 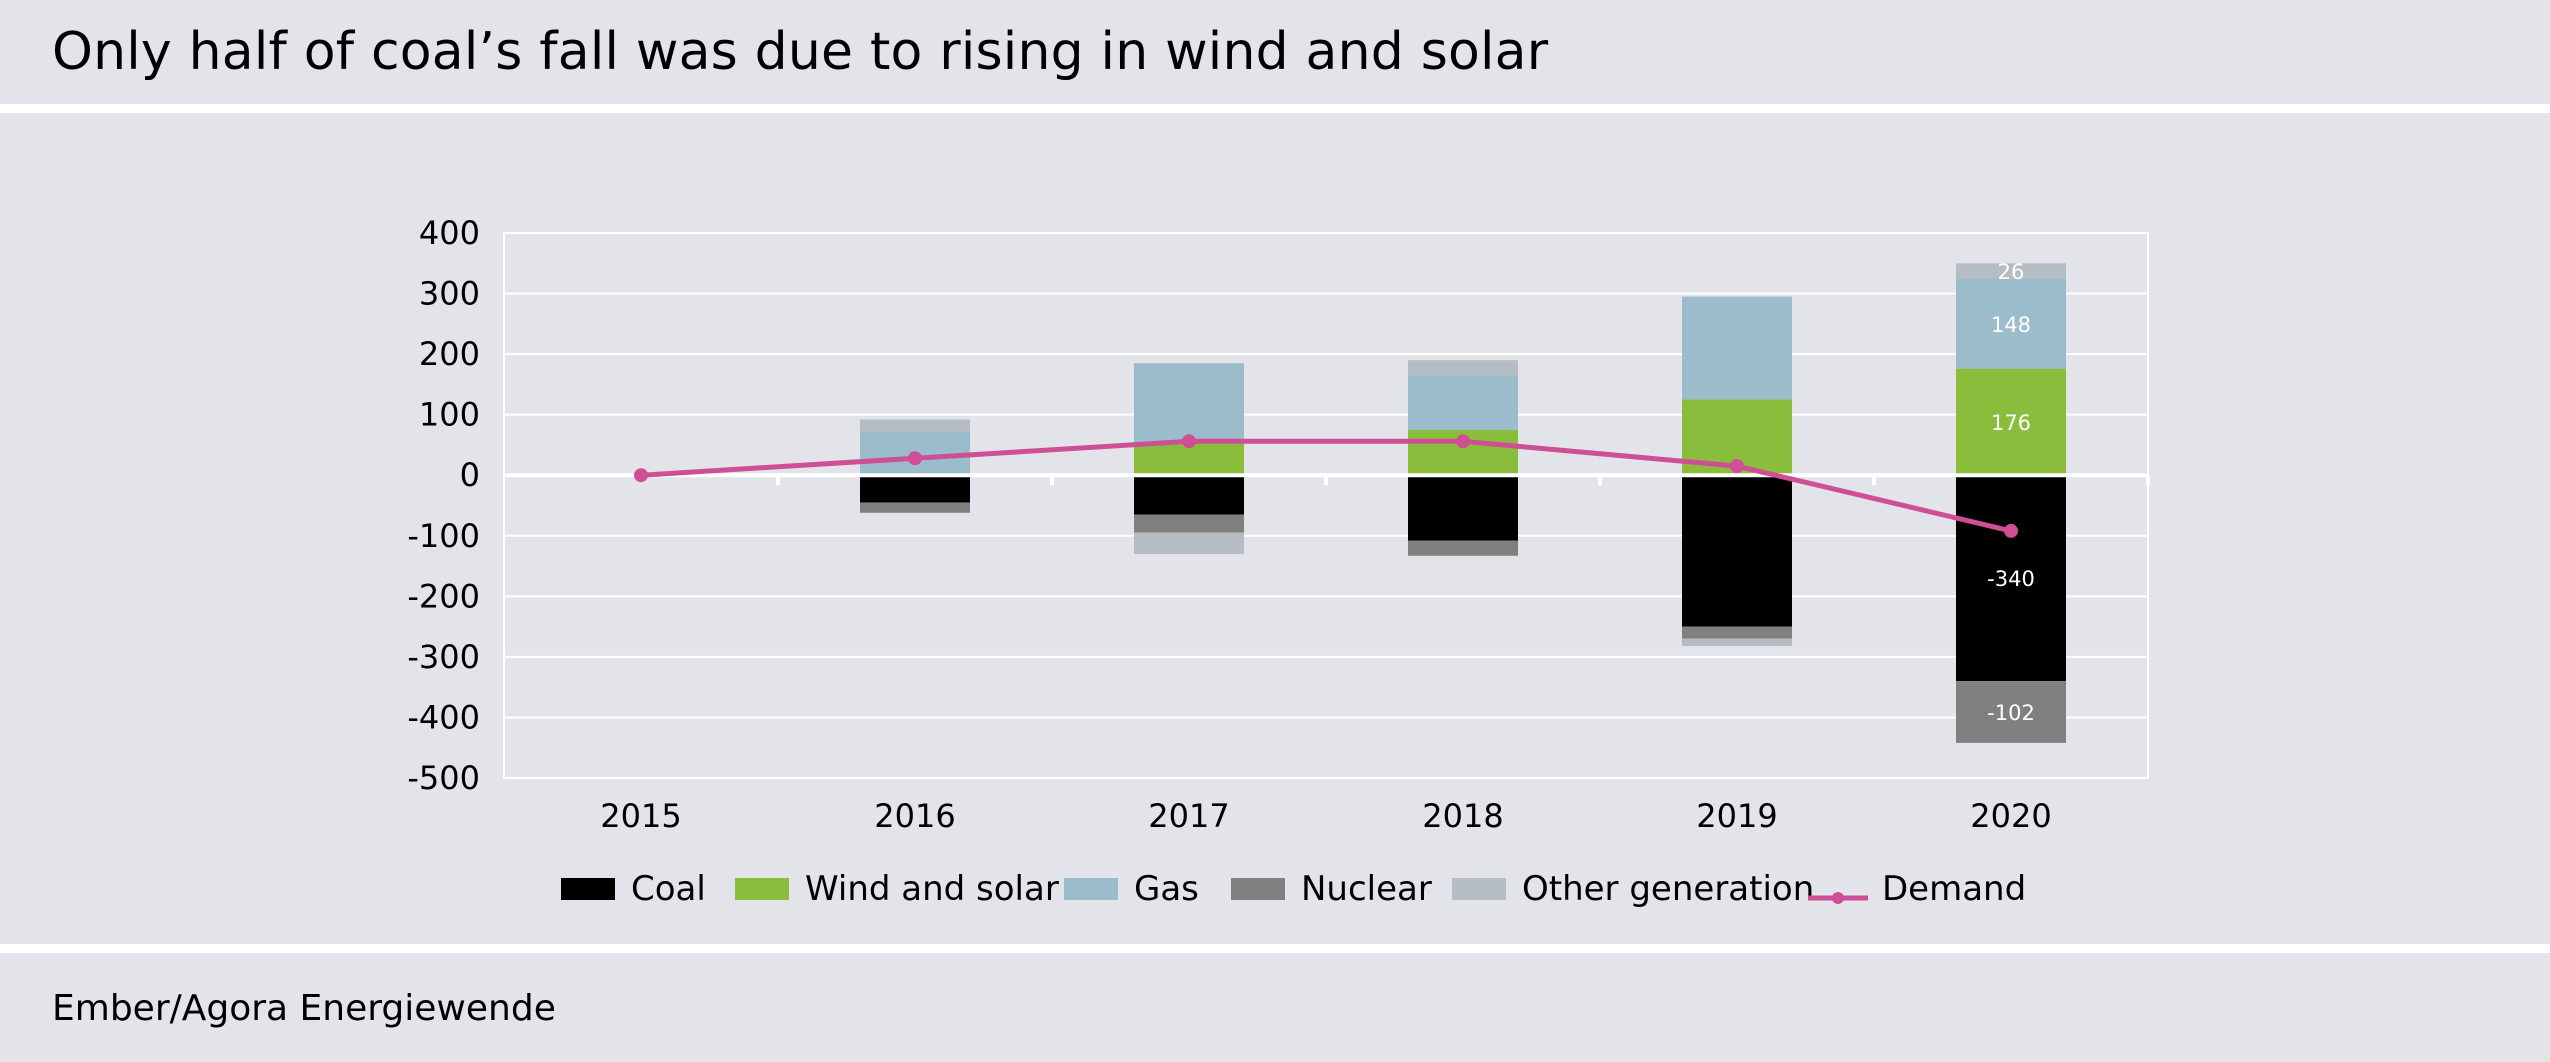 What do you see at coordinates (443, 505) in the screenshot?
I see `y-axis-ticks: 400 300 200 100 0 -100 -200 -300 -400 -500` at bounding box center [443, 505].